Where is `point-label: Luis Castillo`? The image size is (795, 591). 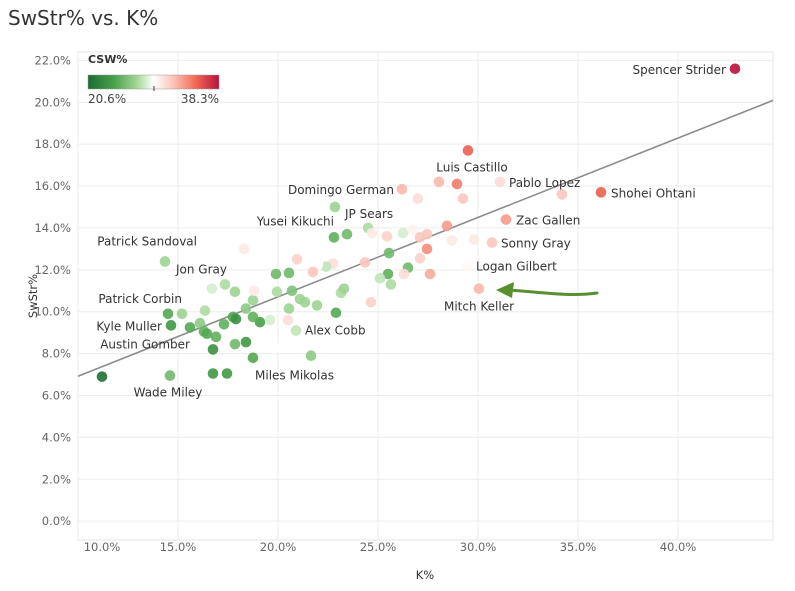 point-label: Luis Castillo is located at coordinates (472, 167).